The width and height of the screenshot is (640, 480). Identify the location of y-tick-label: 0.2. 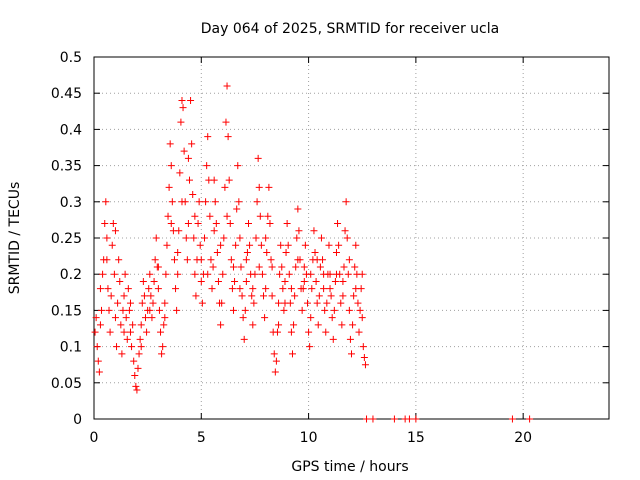
(71, 275).